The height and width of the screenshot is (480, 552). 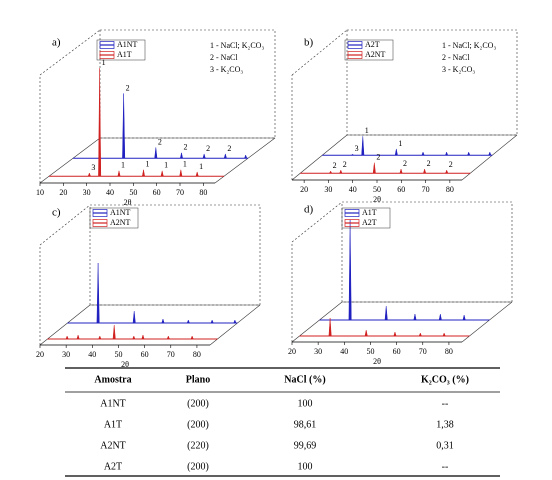 I want to click on table-cell: 100, so click(x=305, y=466).